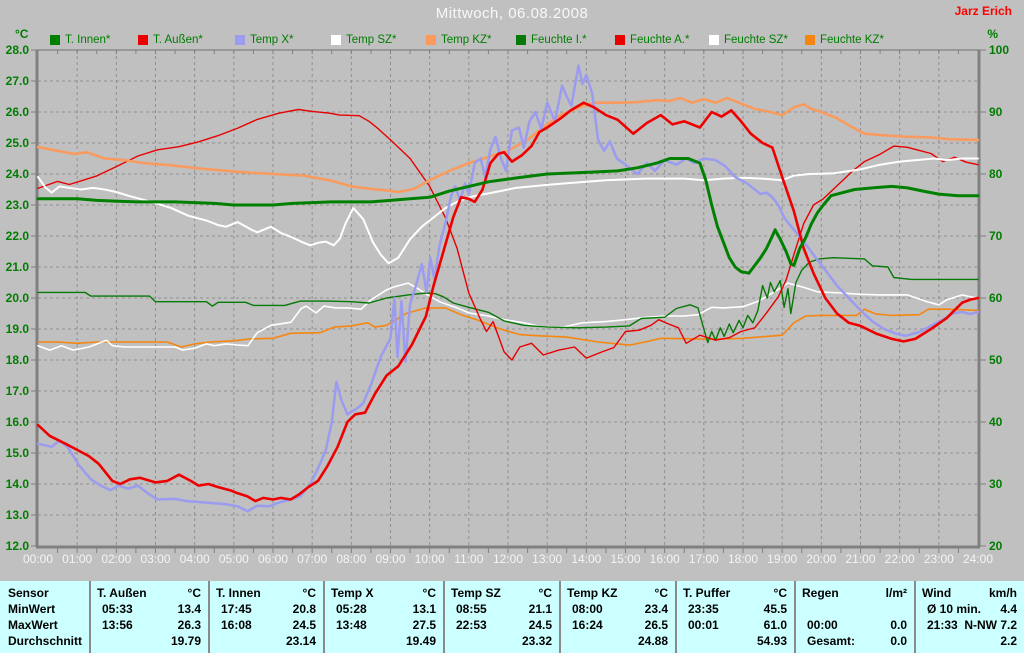 Image resolution: width=1024 pixels, height=653 pixels. I want to click on table-column-temp-kz: Temp KZ °C 08:00 23.4 16:24 26.5 24.88, so click(617, 617).